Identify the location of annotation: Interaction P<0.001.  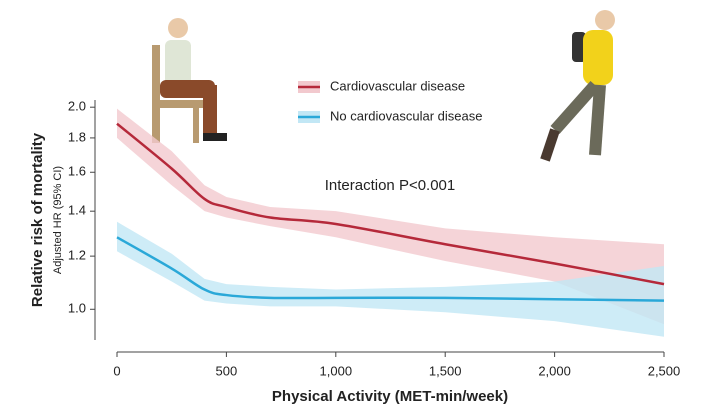
(390, 185).